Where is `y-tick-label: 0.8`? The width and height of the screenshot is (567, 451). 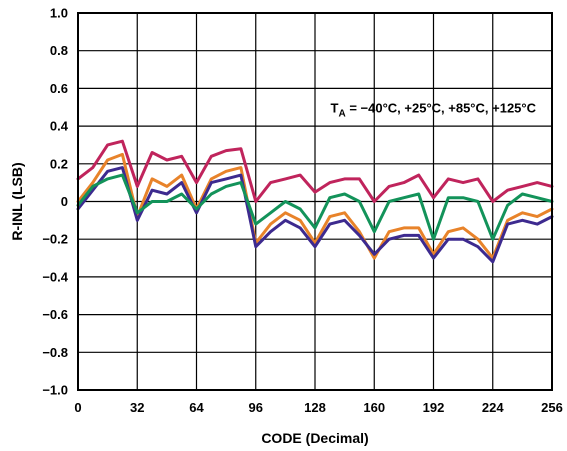
y-tick-label: 0.8 is located at coordinates (59, 50).